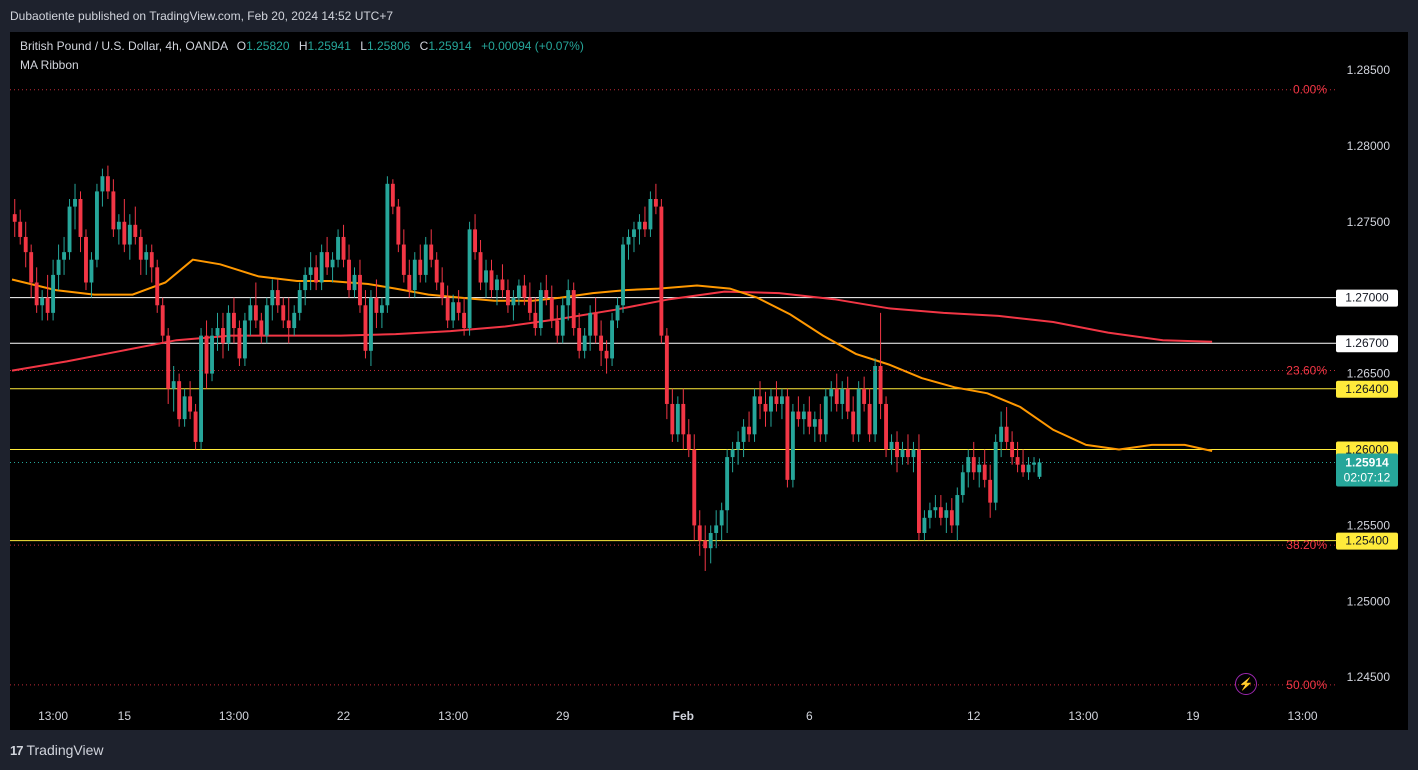 The image size is (1418, 770). Describe the element at coordinates (1367, 470) in the screenshot. I see `last-price-badge` at that location.